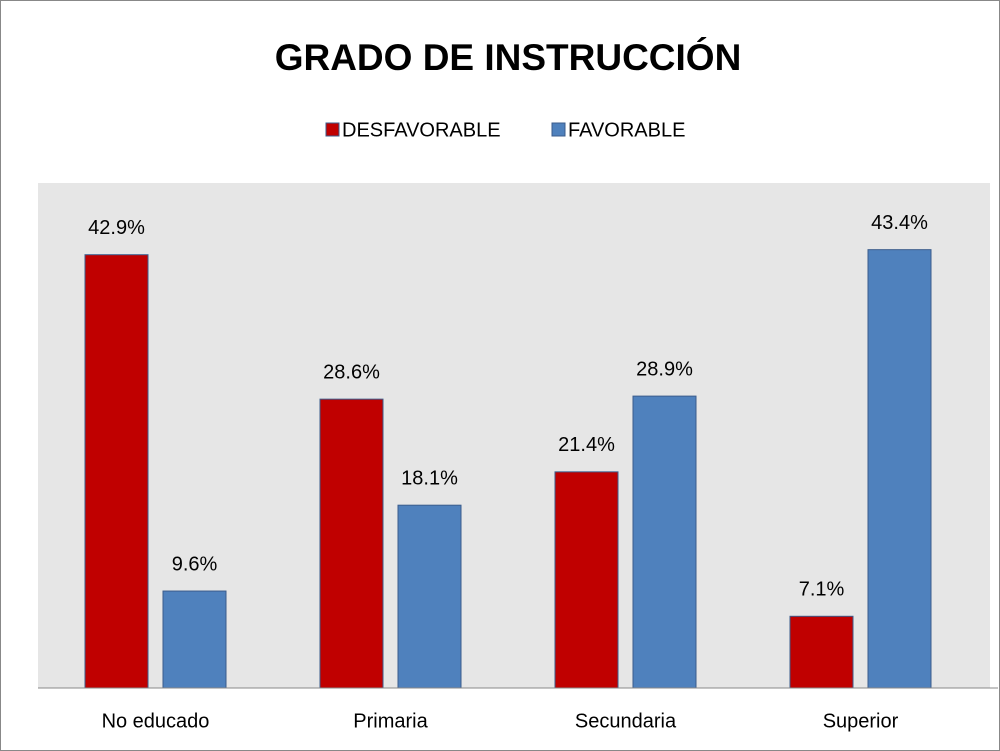 The height and width of the screenshot is (751, 1000). Describe the element at coordinates (626, 130) in the screenshot. I see `legend-label: FAVORABLE` at that location.